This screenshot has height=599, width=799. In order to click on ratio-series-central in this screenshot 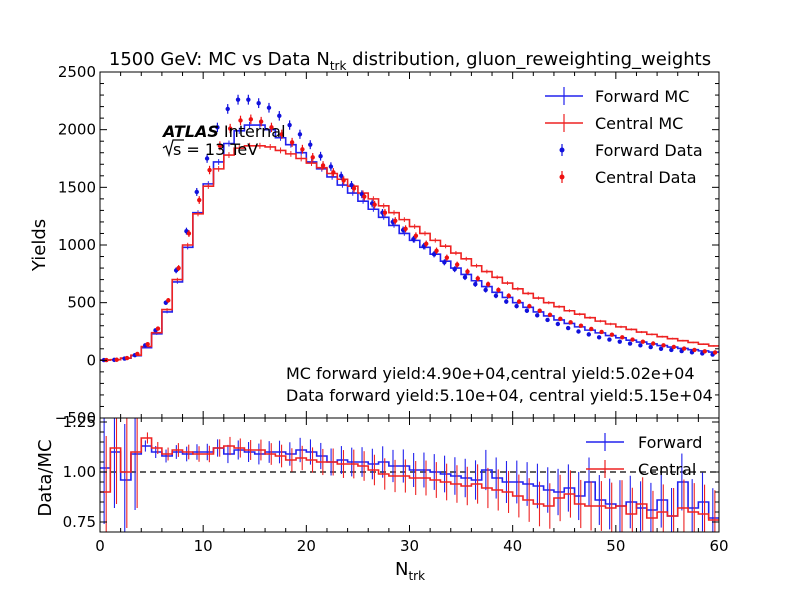, I will do `click(409, 475)`.